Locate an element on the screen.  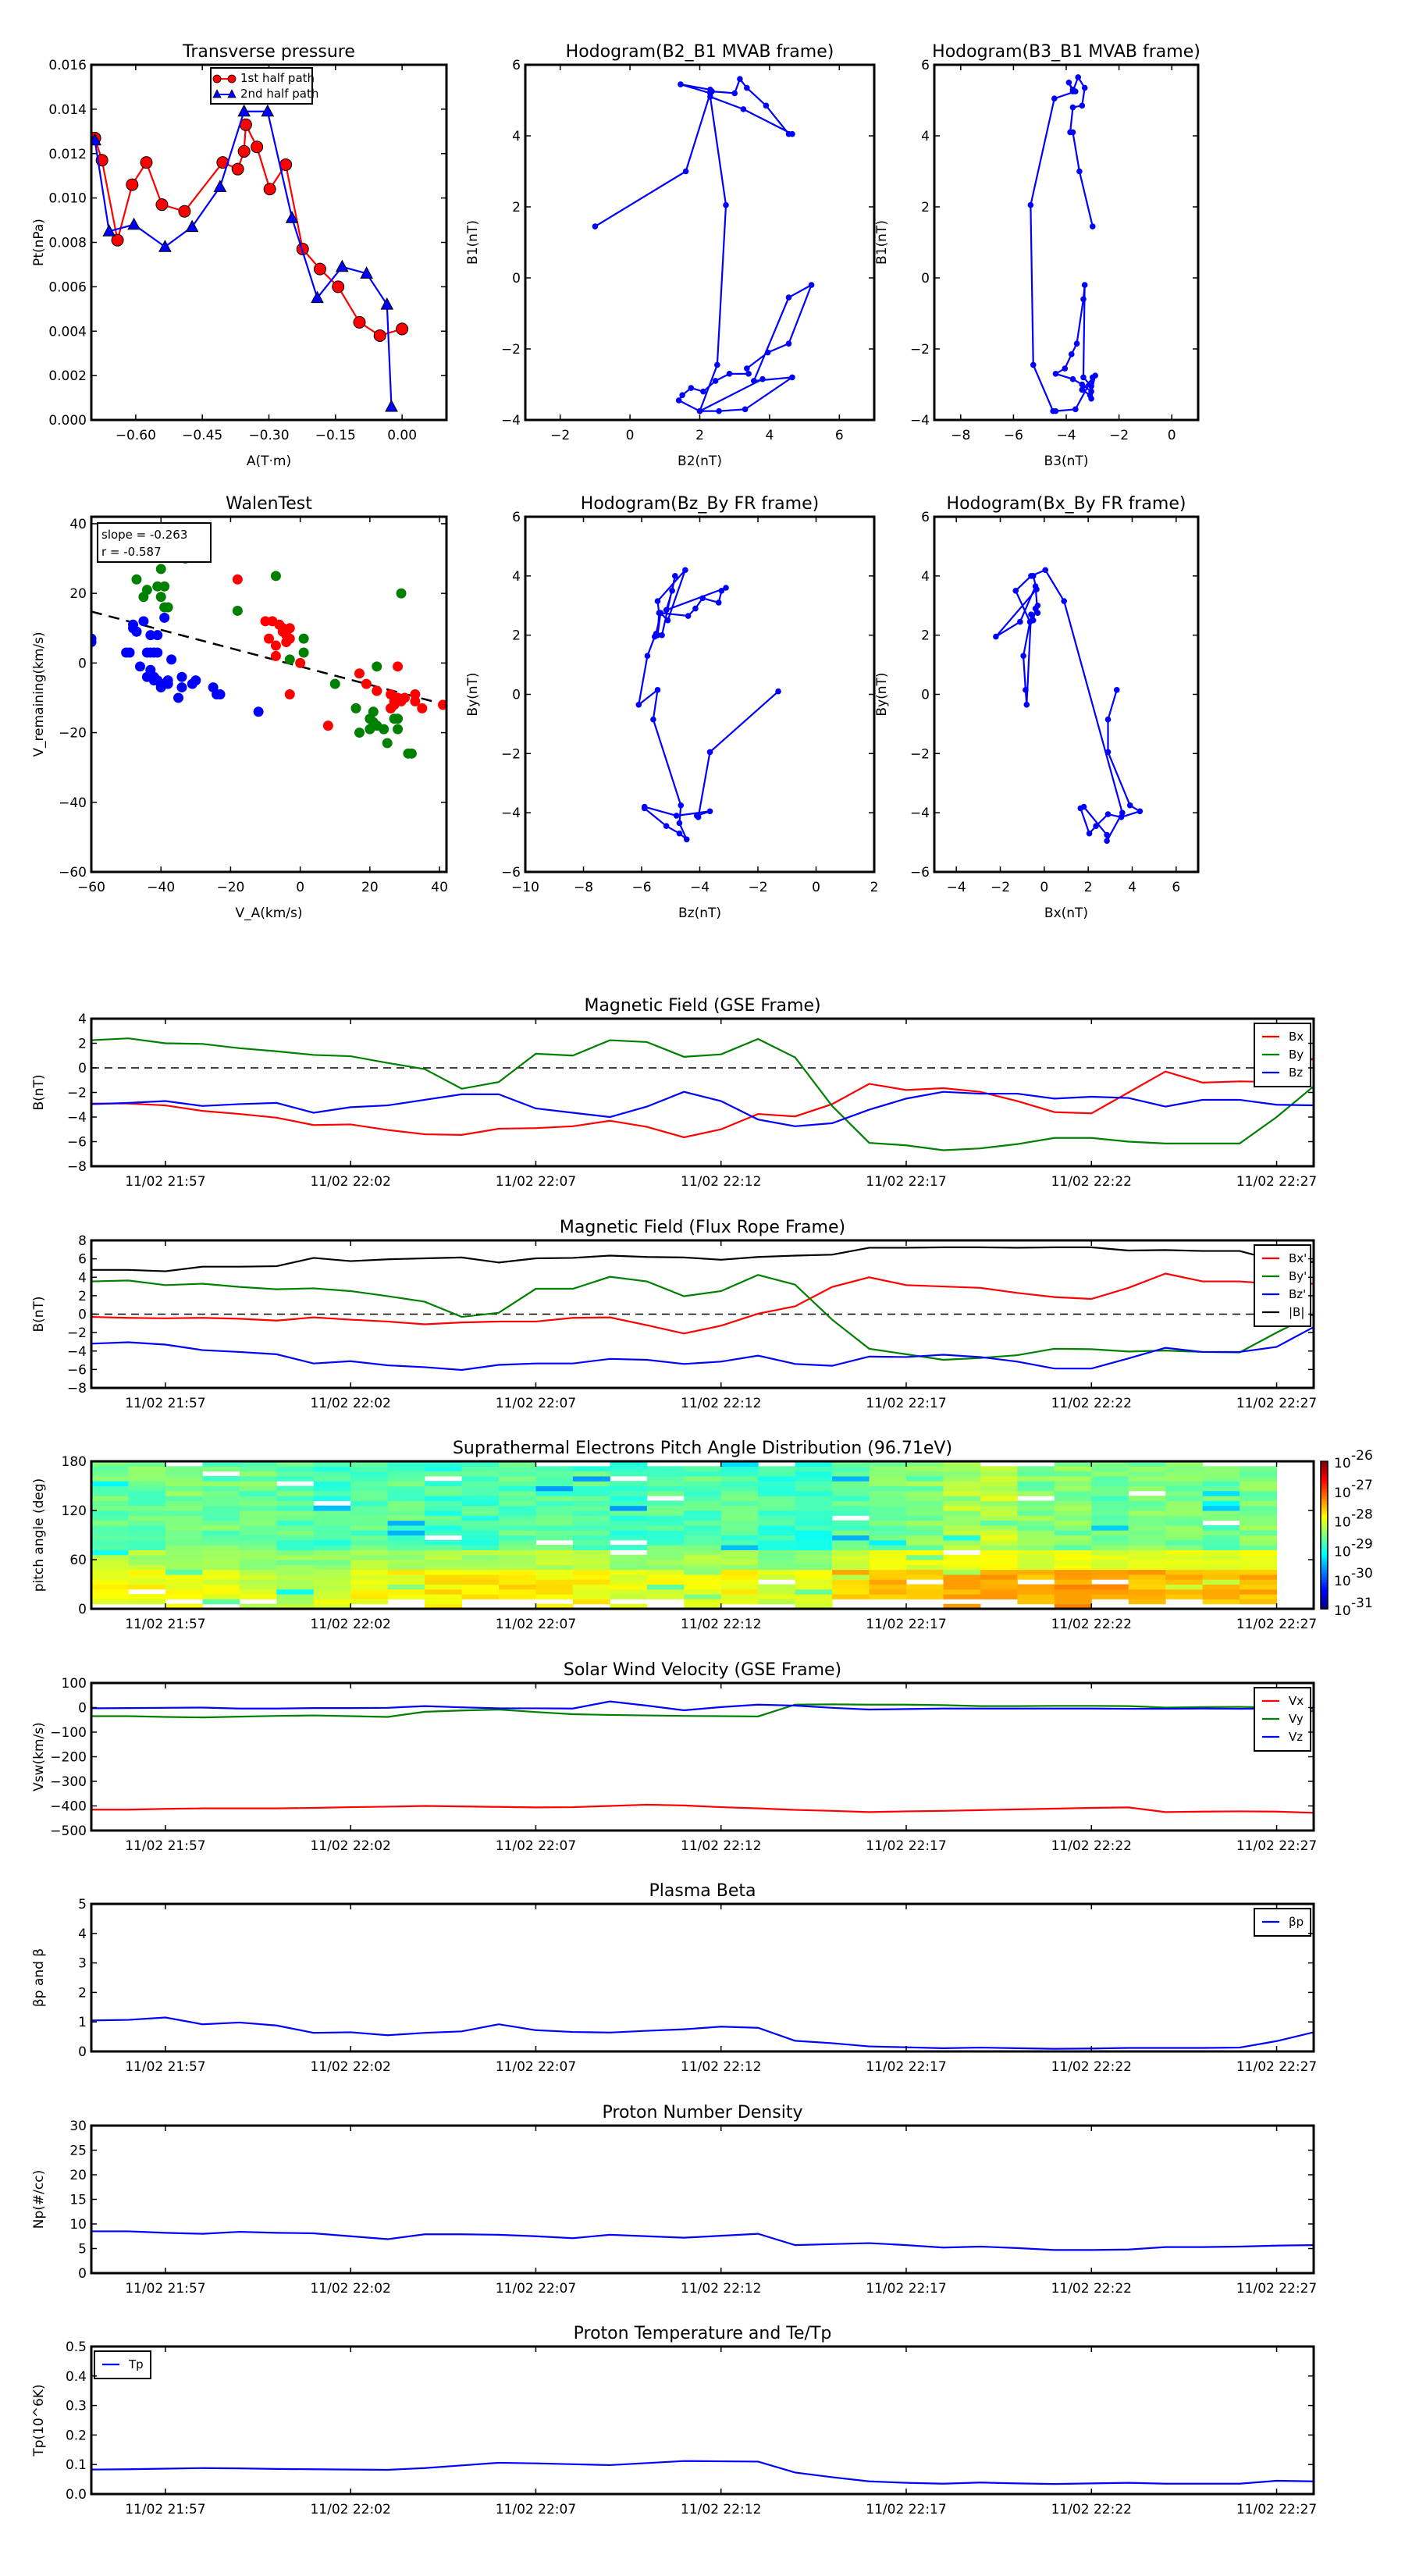
y-axis-label: By(nT) is located at coordinates (473, 694).